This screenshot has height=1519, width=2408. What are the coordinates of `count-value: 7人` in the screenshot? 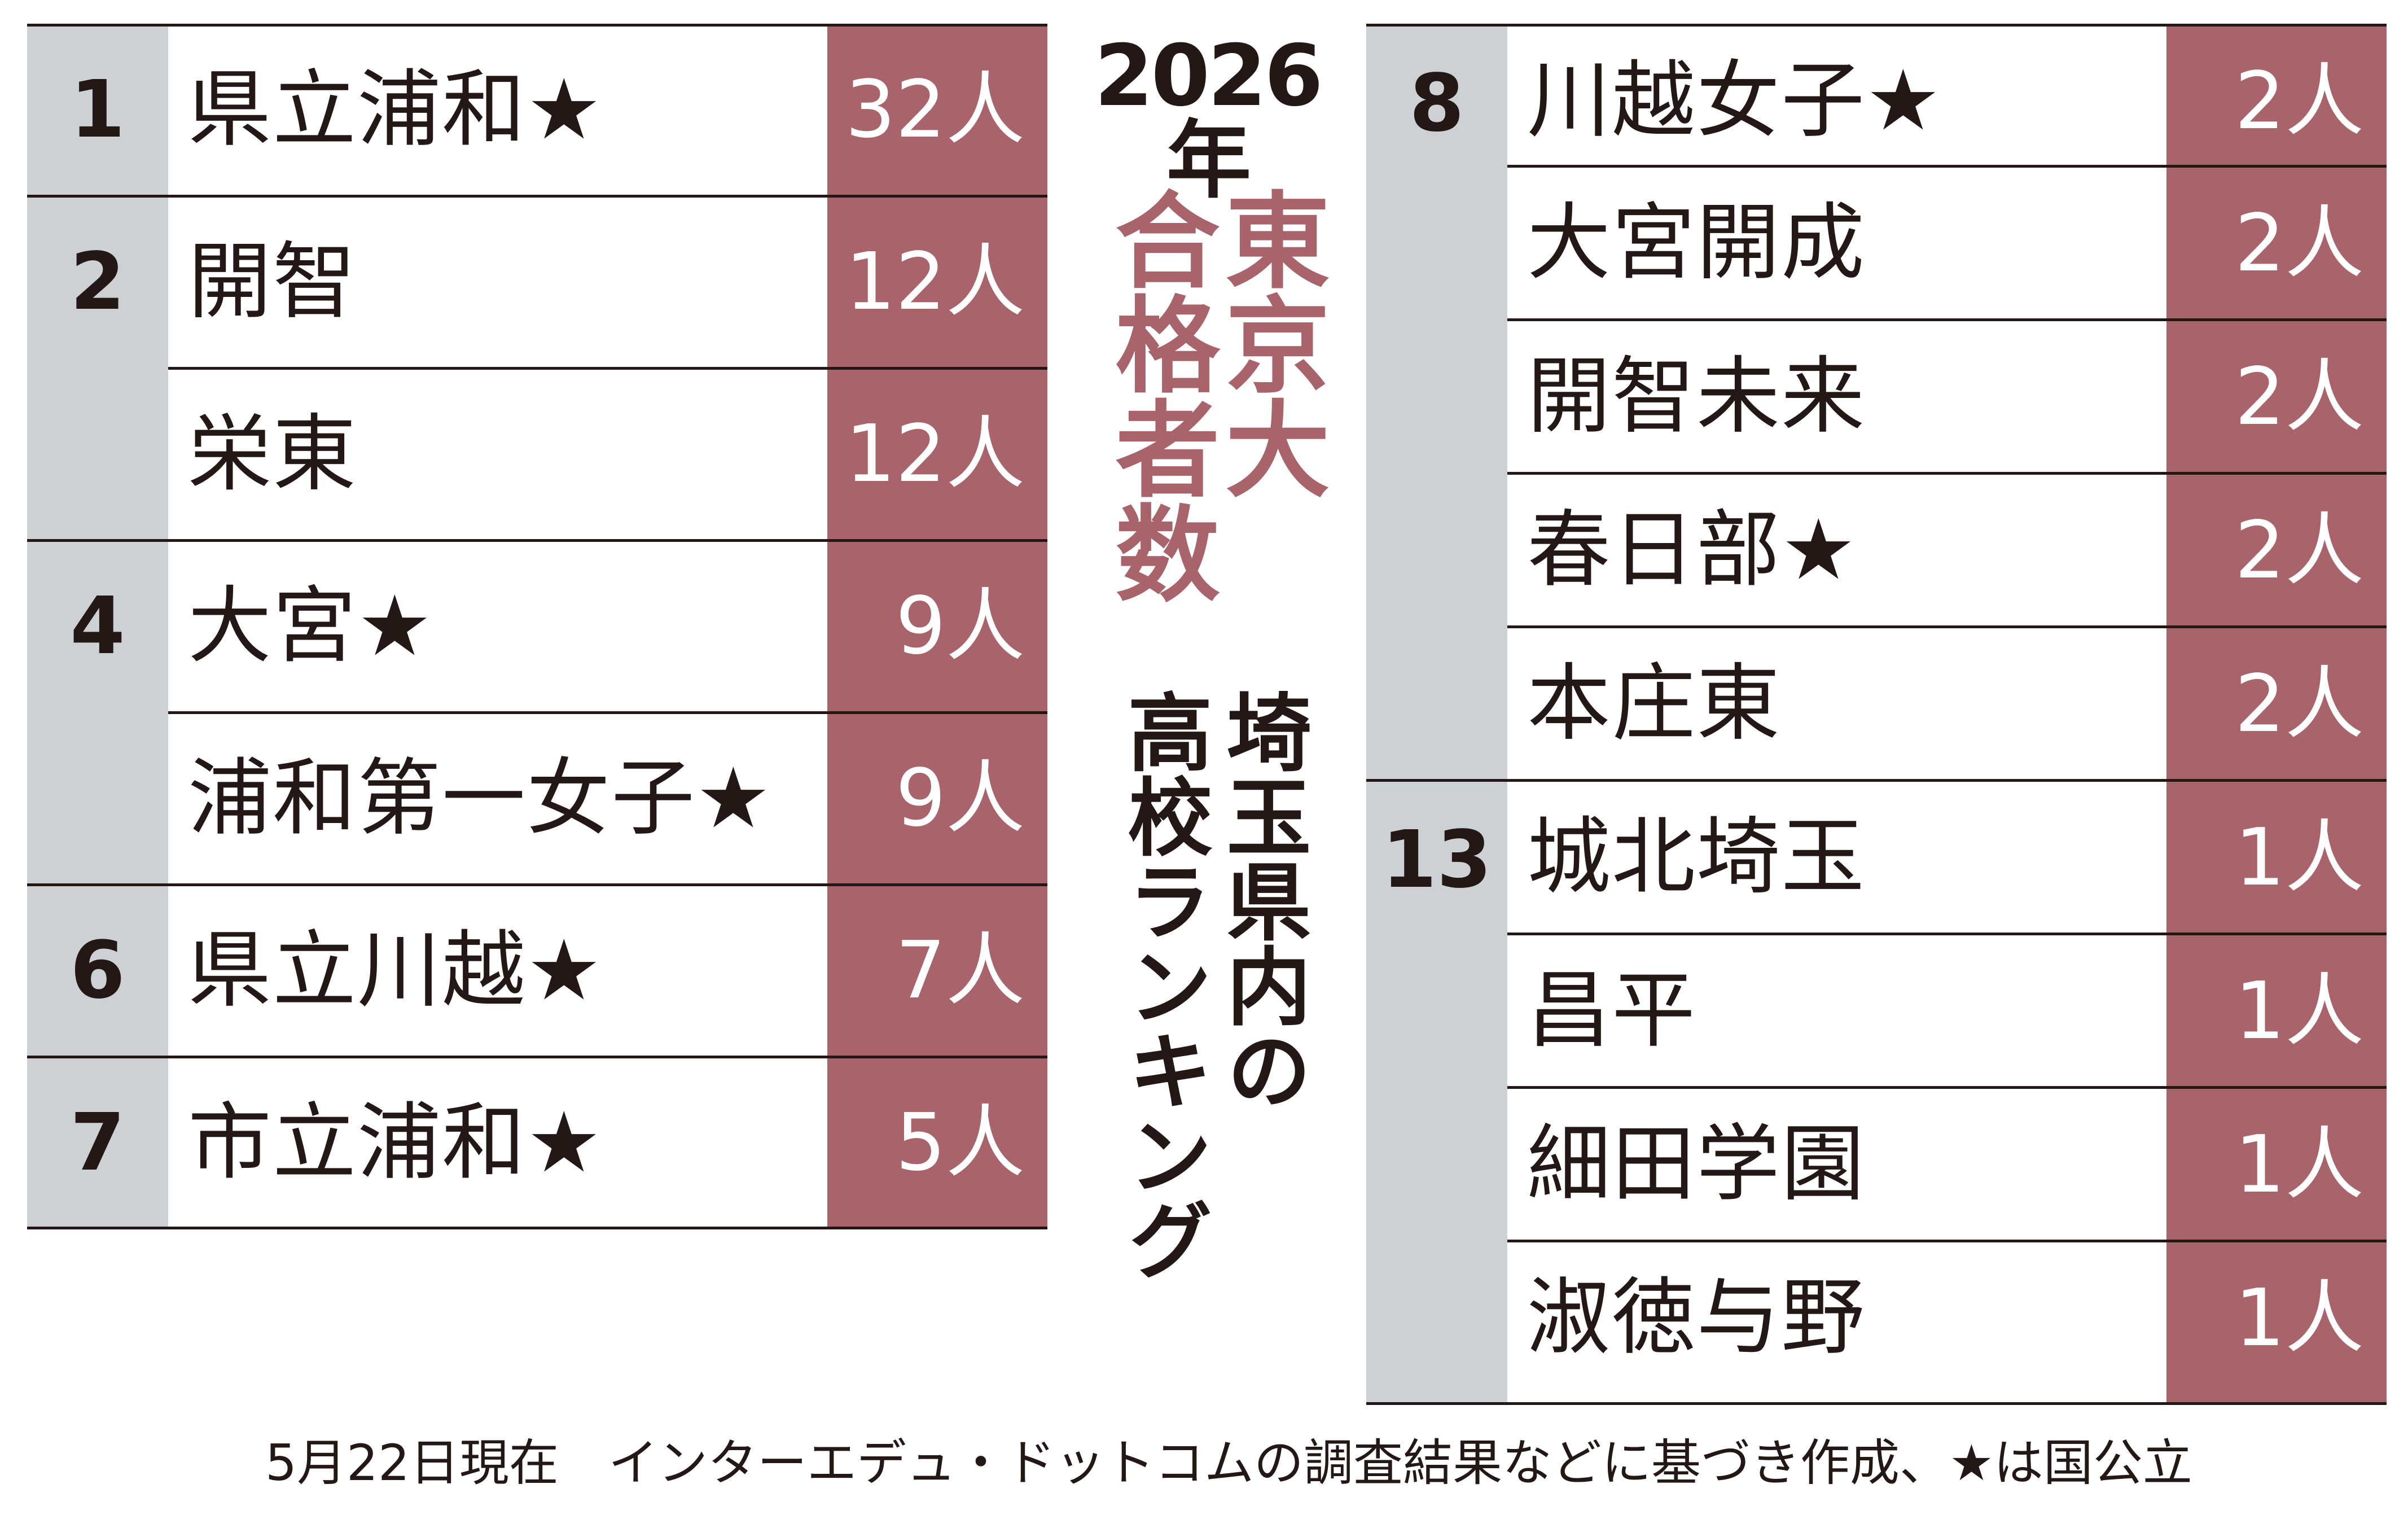 It's located at (960, 971).